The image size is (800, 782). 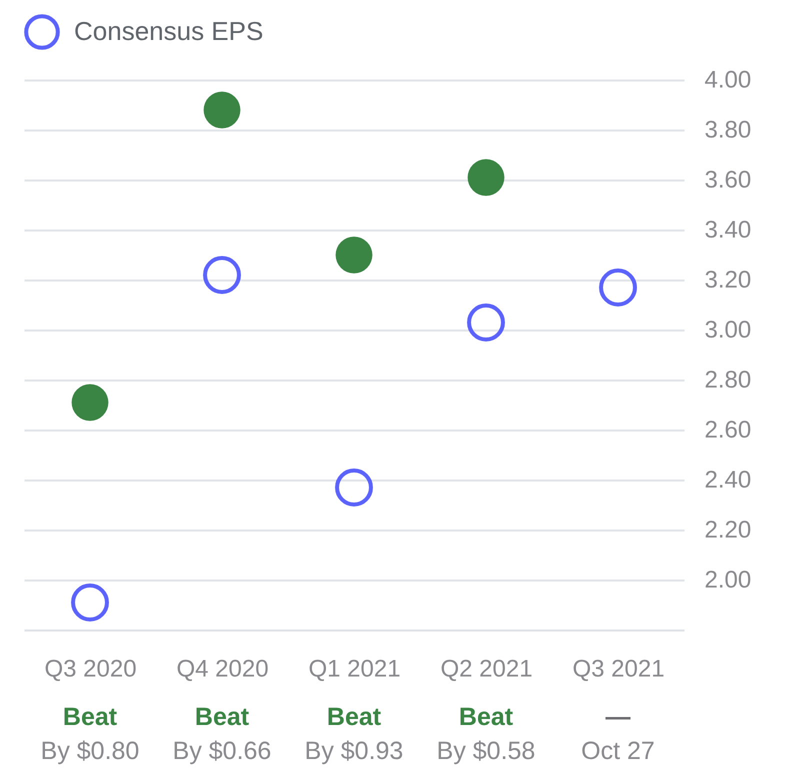 What do you see at coordinates (728, 430) in the screenshot?
I see `y-tick-label: 2.60` at bounding box center [728, 430].